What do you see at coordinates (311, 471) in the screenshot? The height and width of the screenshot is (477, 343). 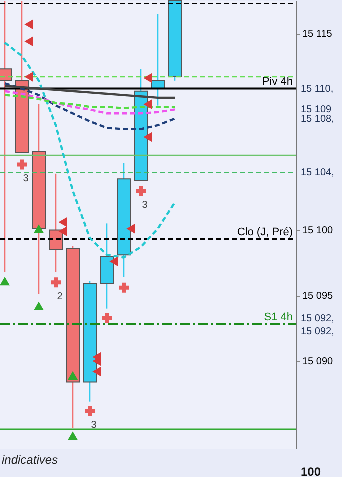 I see `text: 100` at bounding box center [311, 471].